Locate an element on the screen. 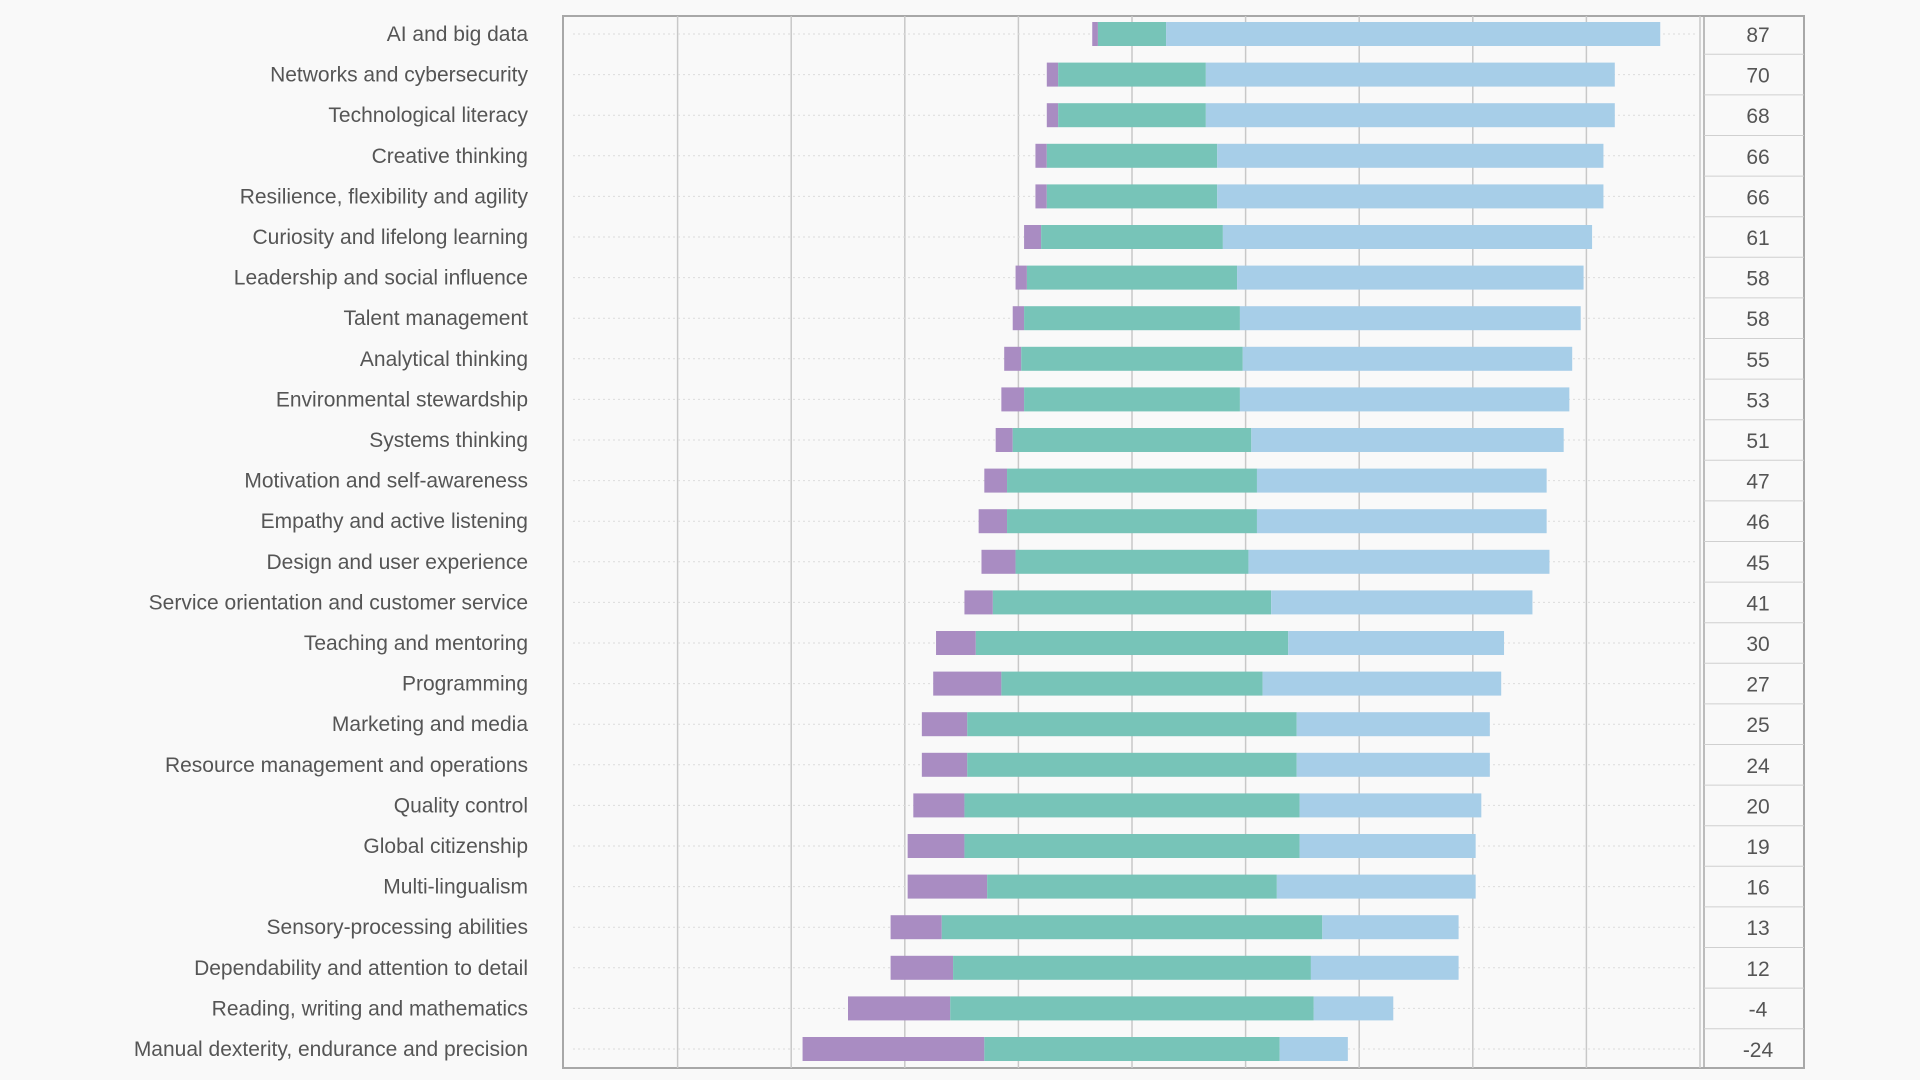  net-value-label: -24 is located at coordinates (1758, 1050).